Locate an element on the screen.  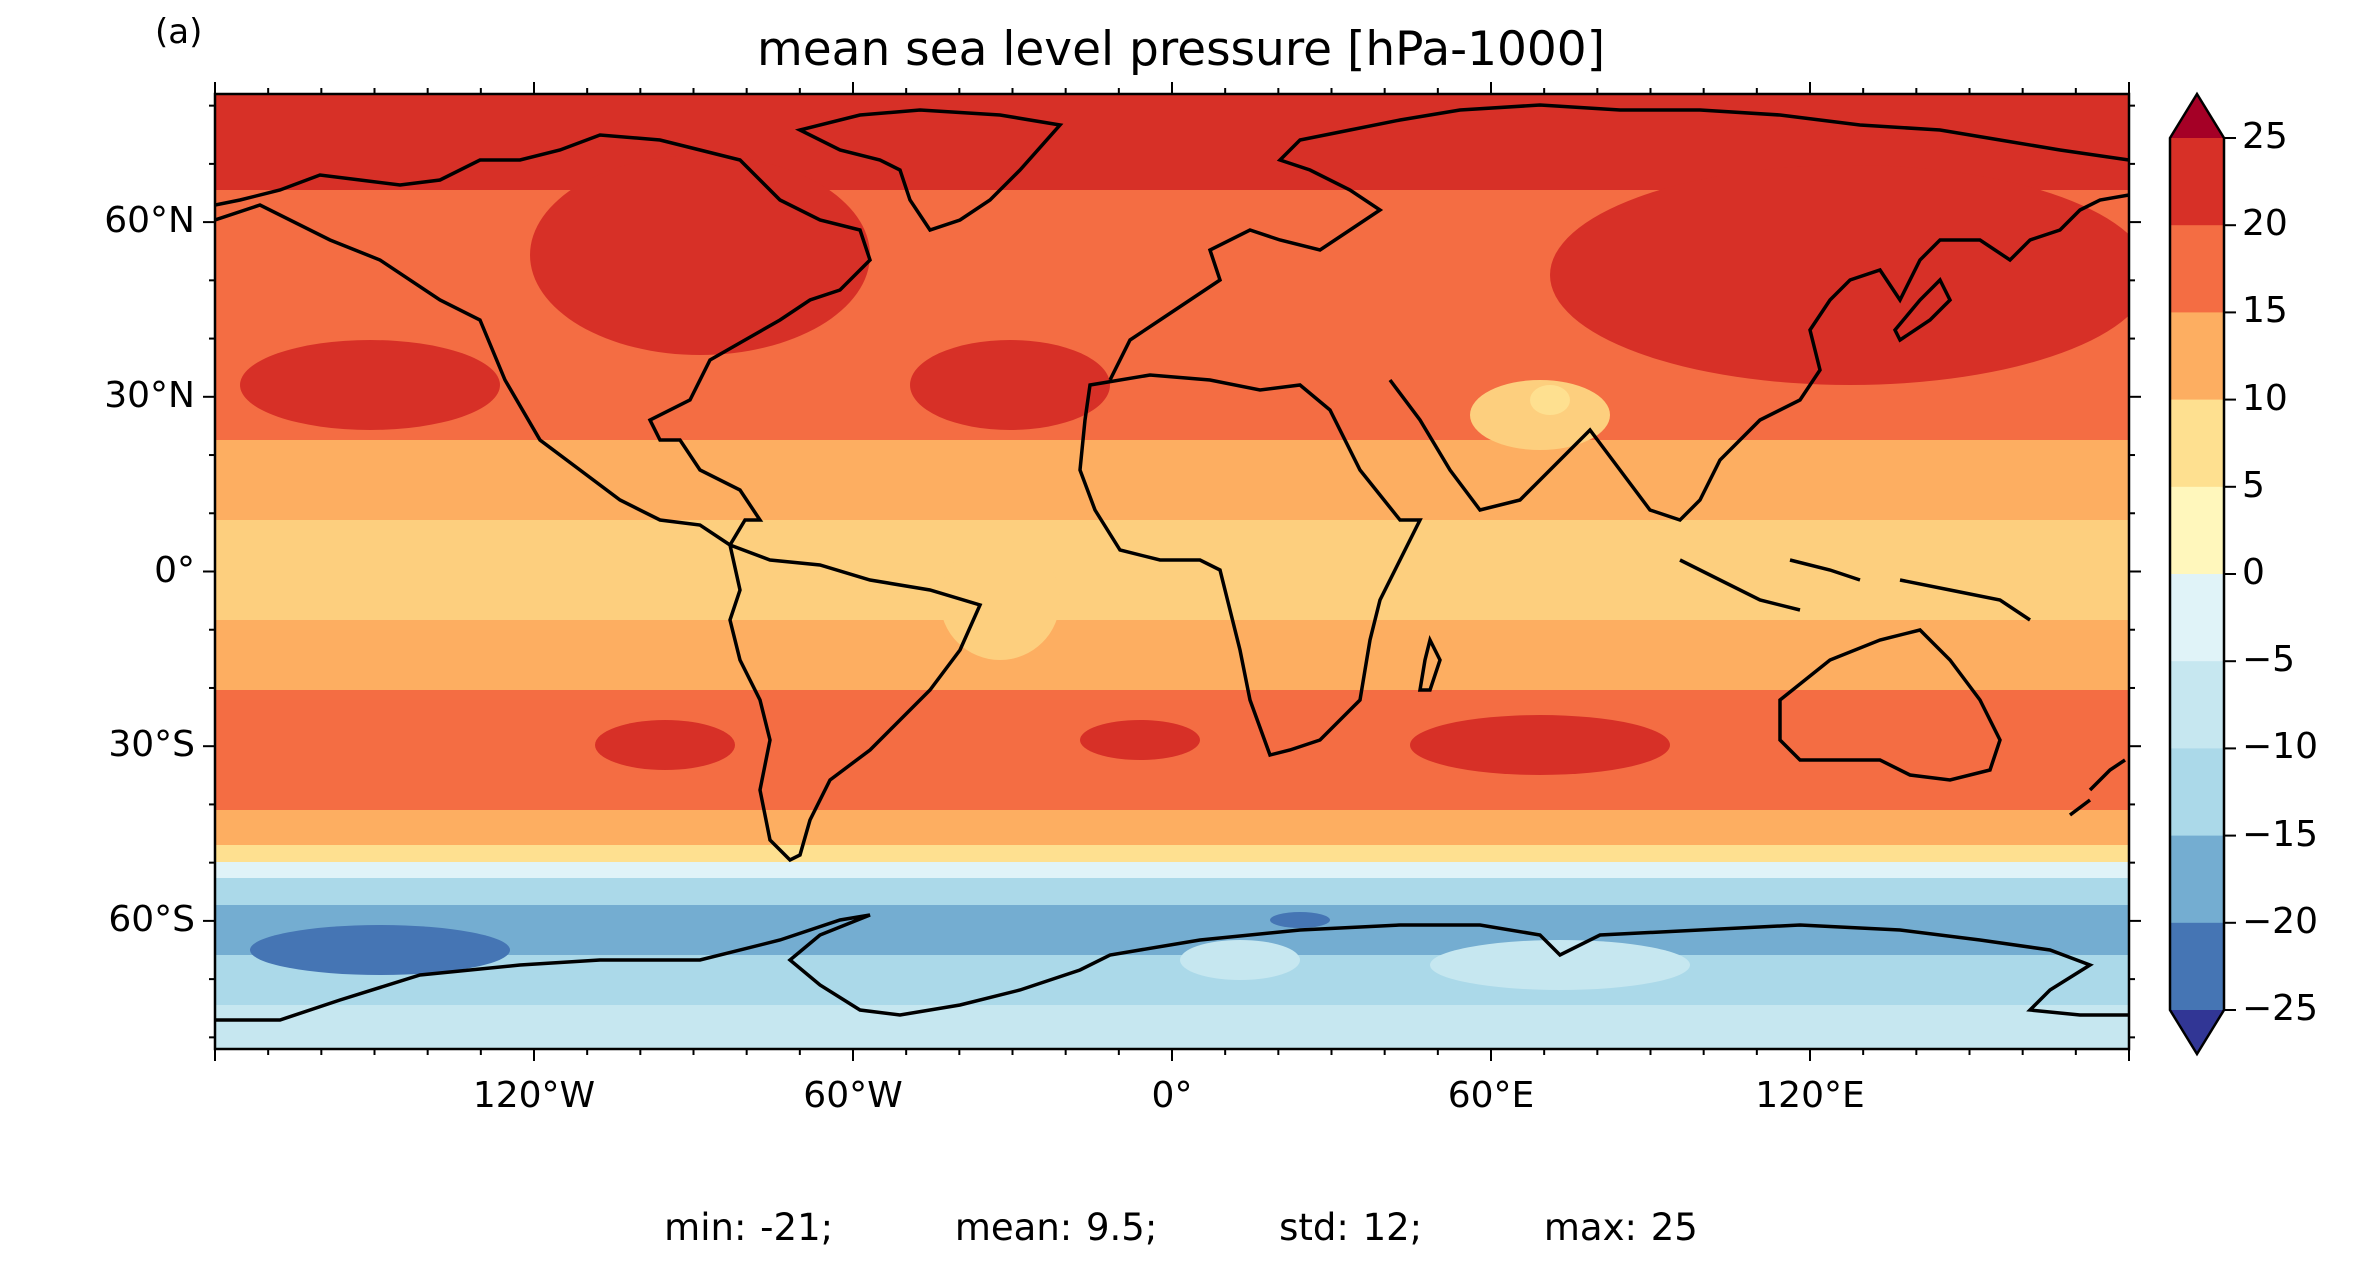
stat-min: min: -21; is located at coordinates (749, 1227).